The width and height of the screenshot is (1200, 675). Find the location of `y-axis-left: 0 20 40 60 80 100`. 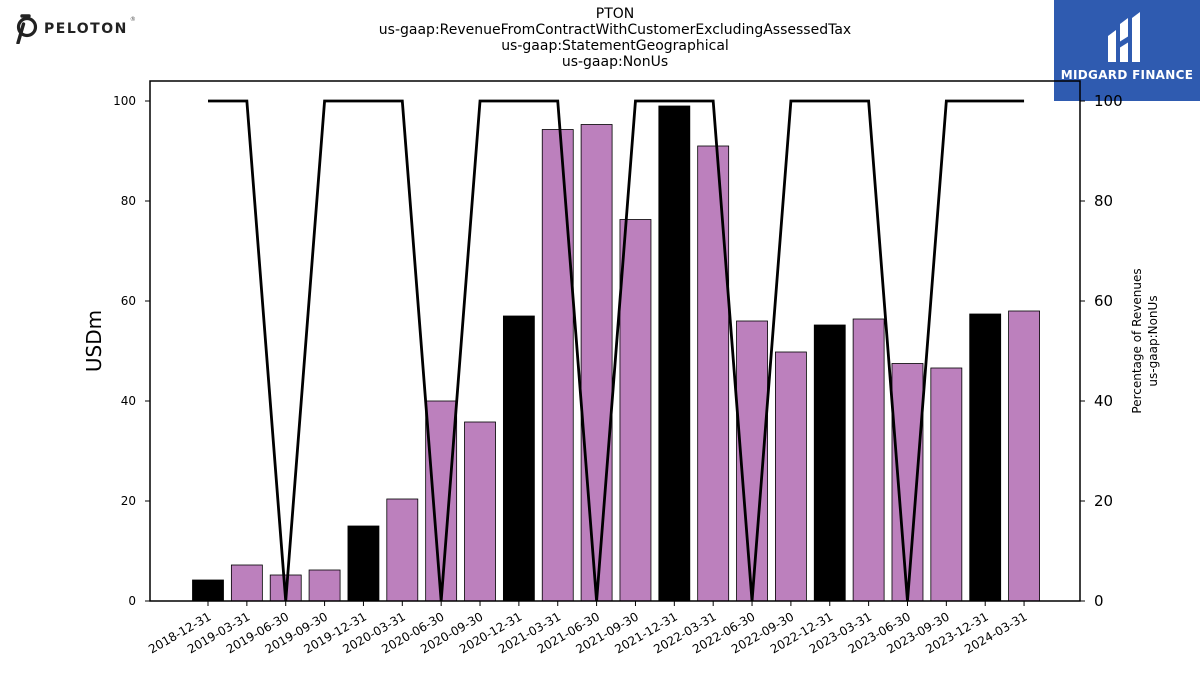

y-axis-left: 0 20 40 60 80 100 is located at coordinates (131, 351).